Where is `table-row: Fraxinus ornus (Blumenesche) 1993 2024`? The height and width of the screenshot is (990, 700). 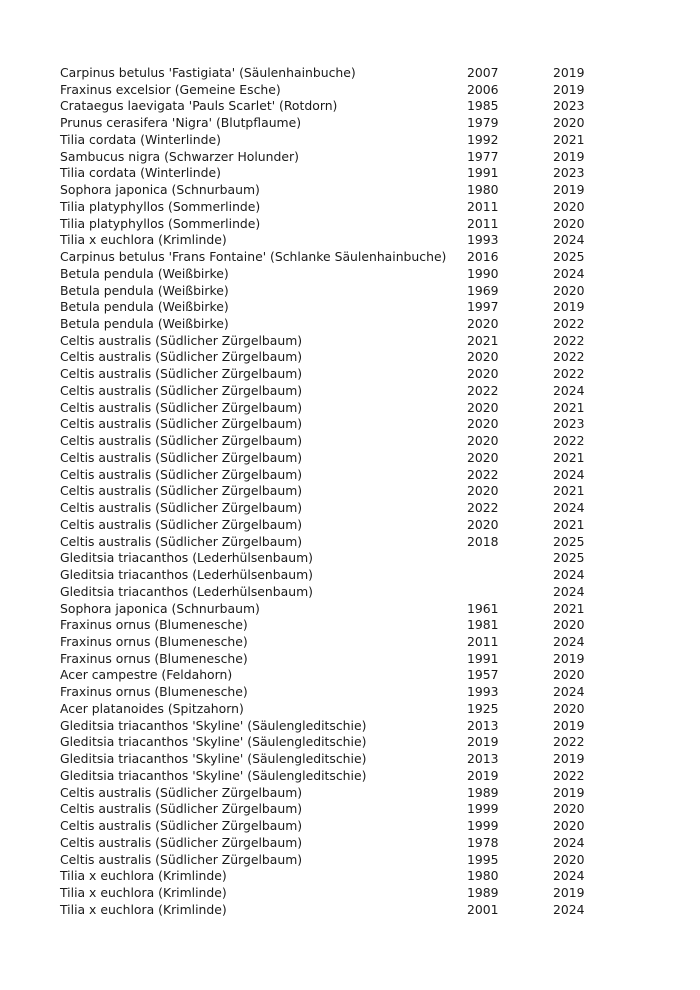
table-row: Fraxinus ornus (Blumenesche) 1993 2024 is located at coordinates (330, 692).